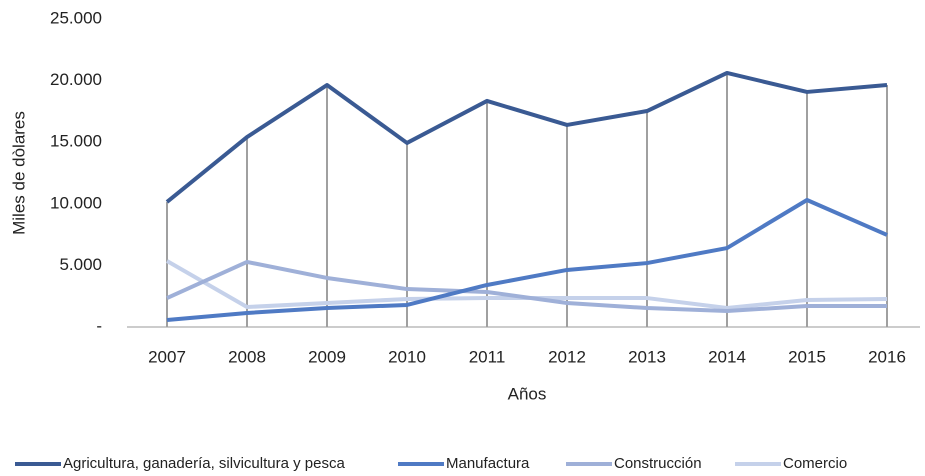 This screenshot has width=925, height=476. Describe the element at coordinates (167, 356) in the screenshot. I see `x-tick-label: 2007` at that location.